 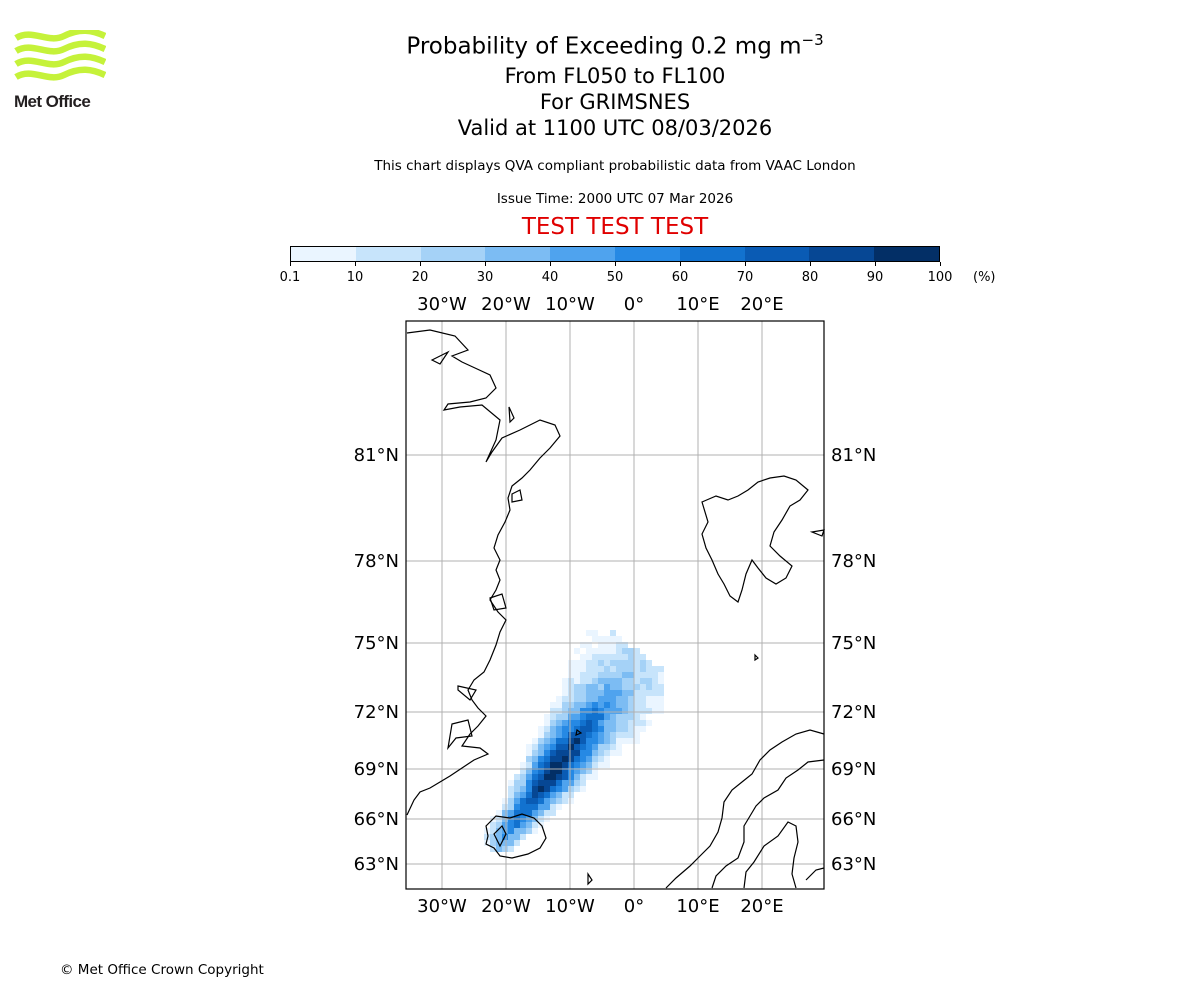 I want to click on latitude-label: 78°N, so click(x=376, y=561).